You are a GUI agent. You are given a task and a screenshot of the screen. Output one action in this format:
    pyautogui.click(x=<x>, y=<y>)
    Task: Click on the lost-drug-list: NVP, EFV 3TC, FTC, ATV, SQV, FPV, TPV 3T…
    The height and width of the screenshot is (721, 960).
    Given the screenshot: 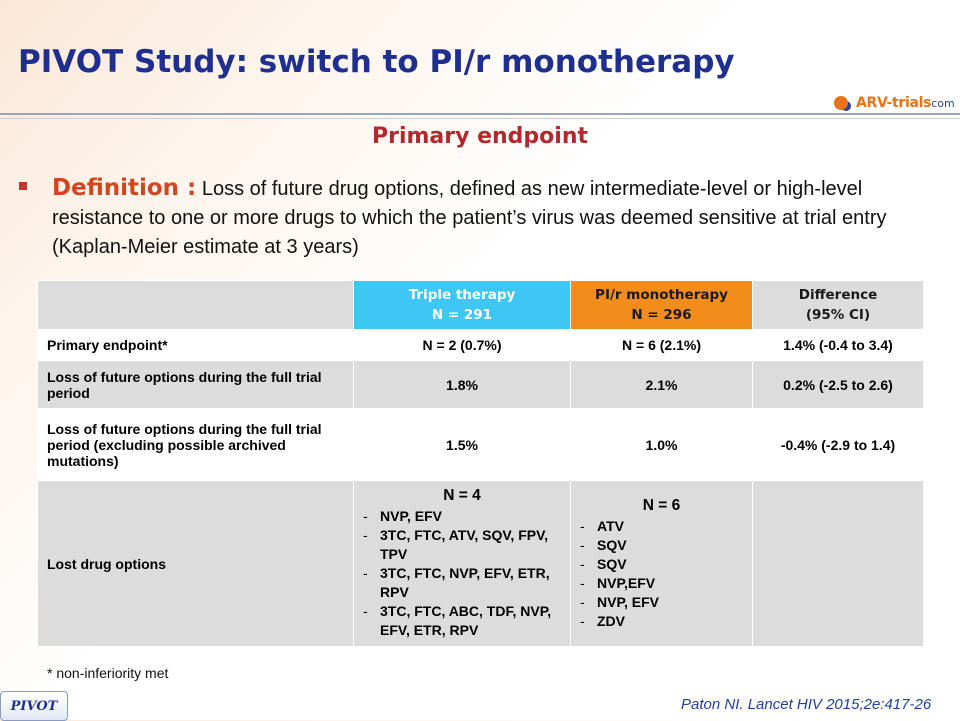 What is the action you would take?
    pyautogui.click(x=462, y=573)
    